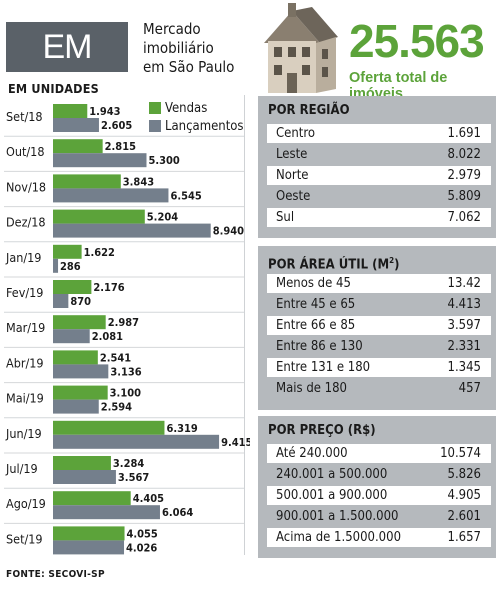  Describe the element at coordinates (323, 367) in the screenshot. I see `area-row-label: Entre 131 e 180` at that location.